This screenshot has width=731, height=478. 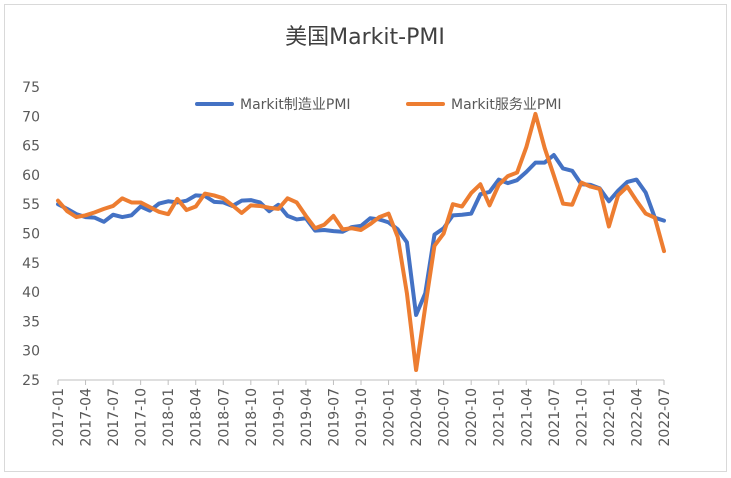 I want to click on x-tick-label: 2021-10, so click(x=582, y=417).